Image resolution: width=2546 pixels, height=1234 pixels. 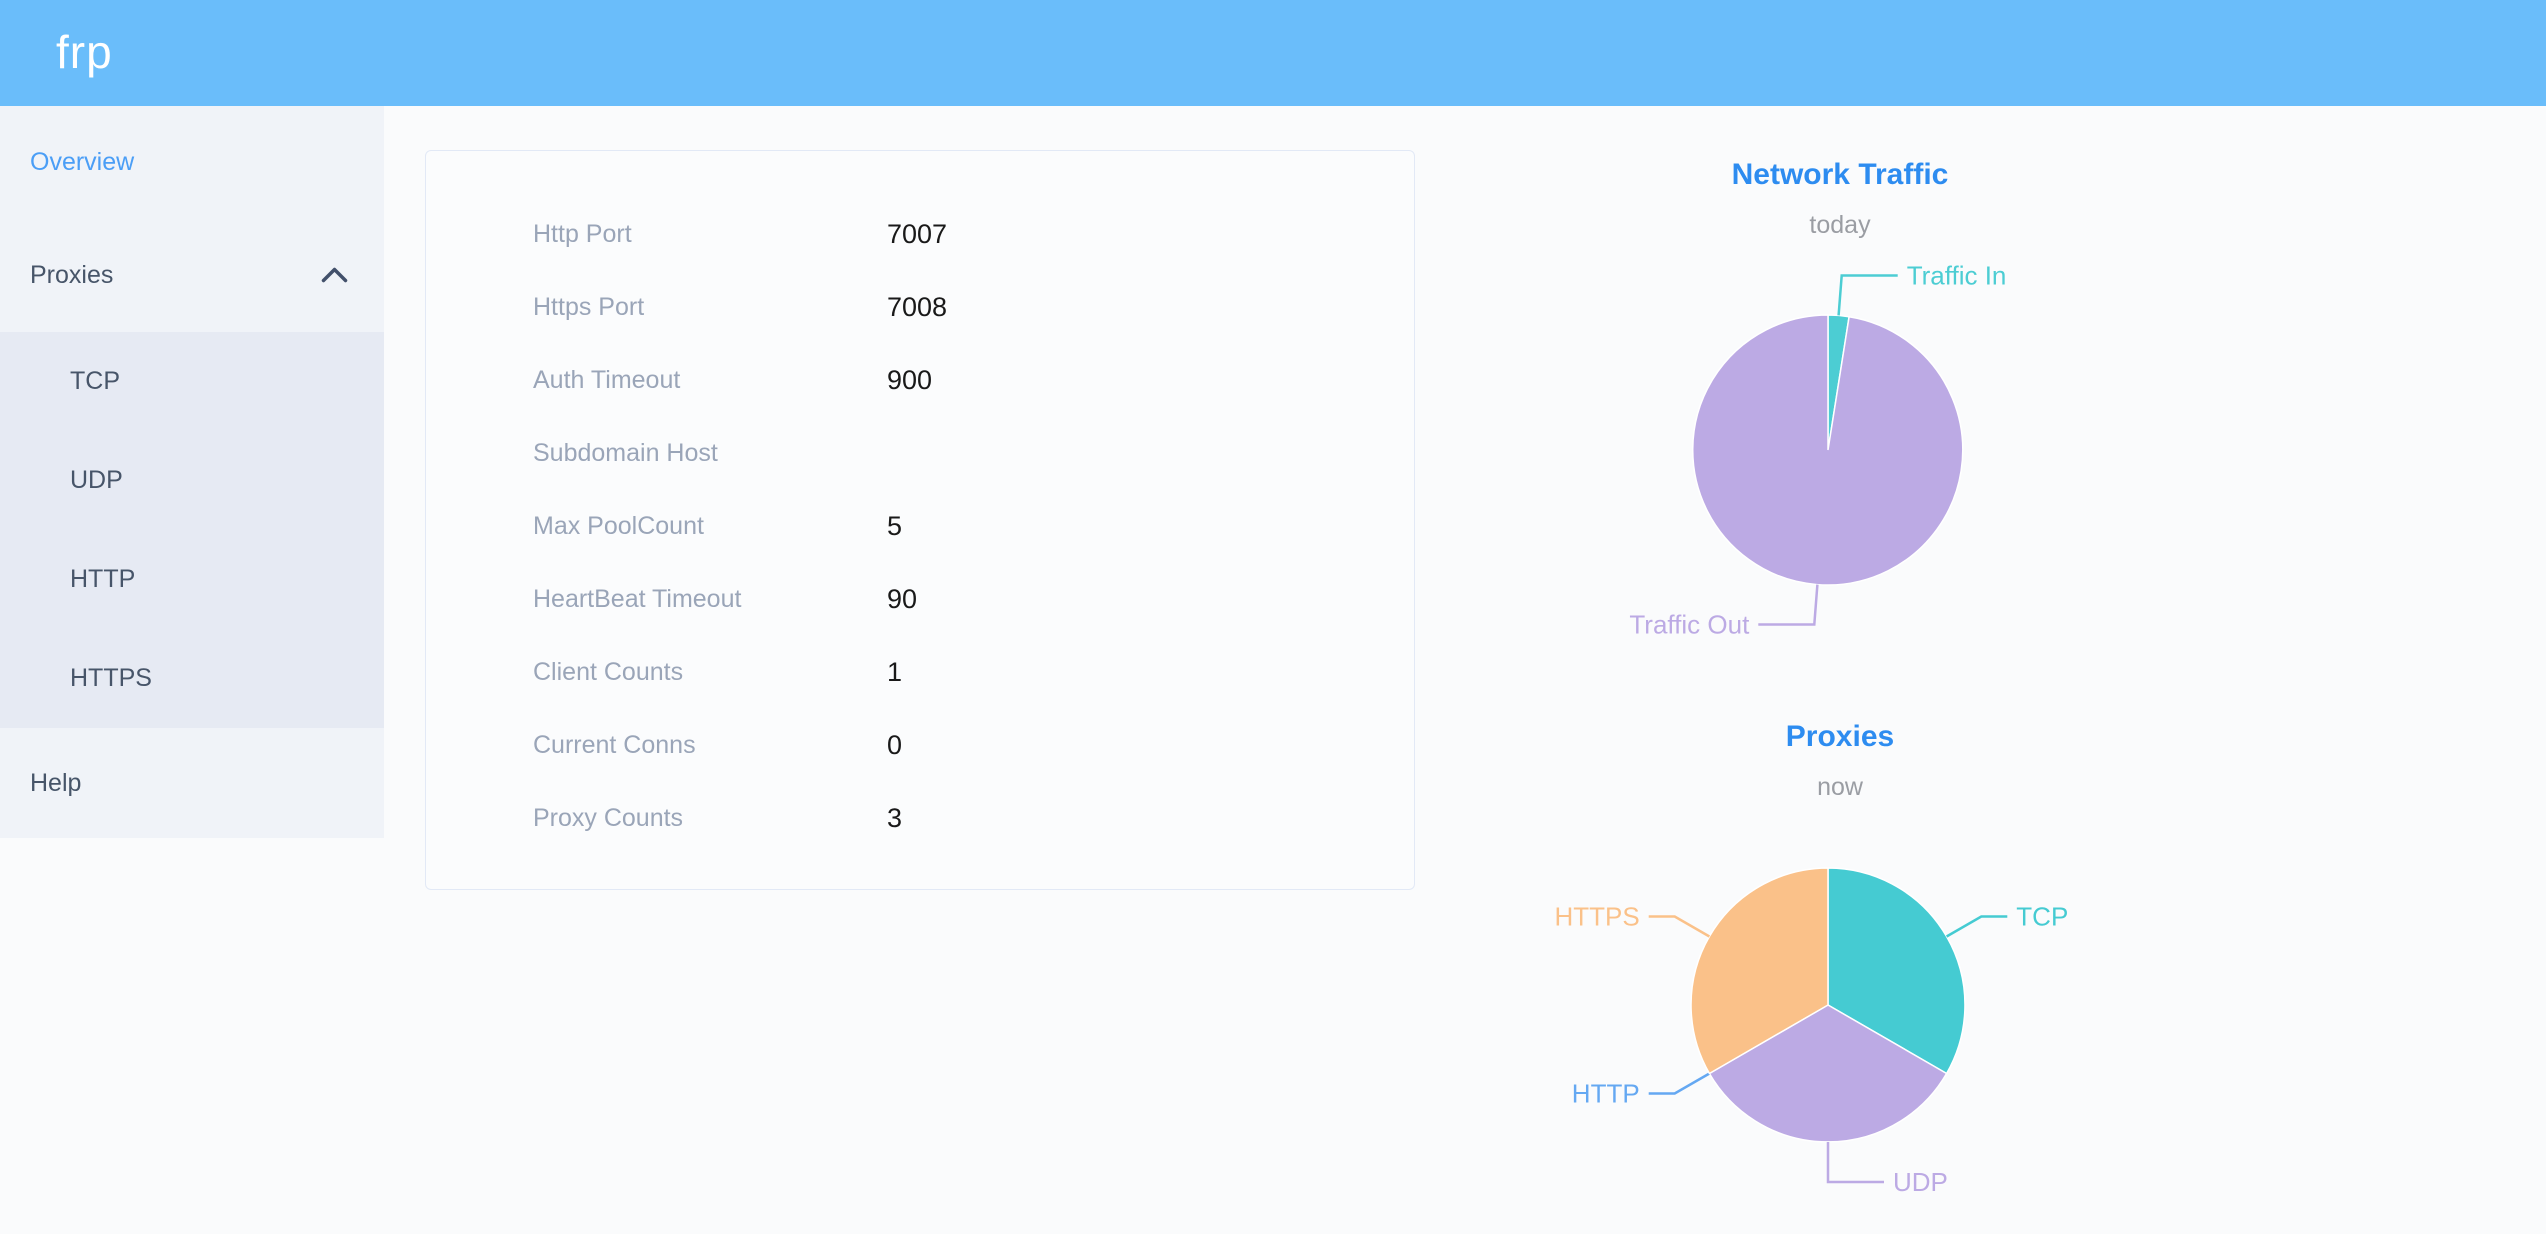 What do you see at coordinates (895, 818) in the screenshot?
I see `proxy-counts-value: 3` at bounding box center [895, 818].